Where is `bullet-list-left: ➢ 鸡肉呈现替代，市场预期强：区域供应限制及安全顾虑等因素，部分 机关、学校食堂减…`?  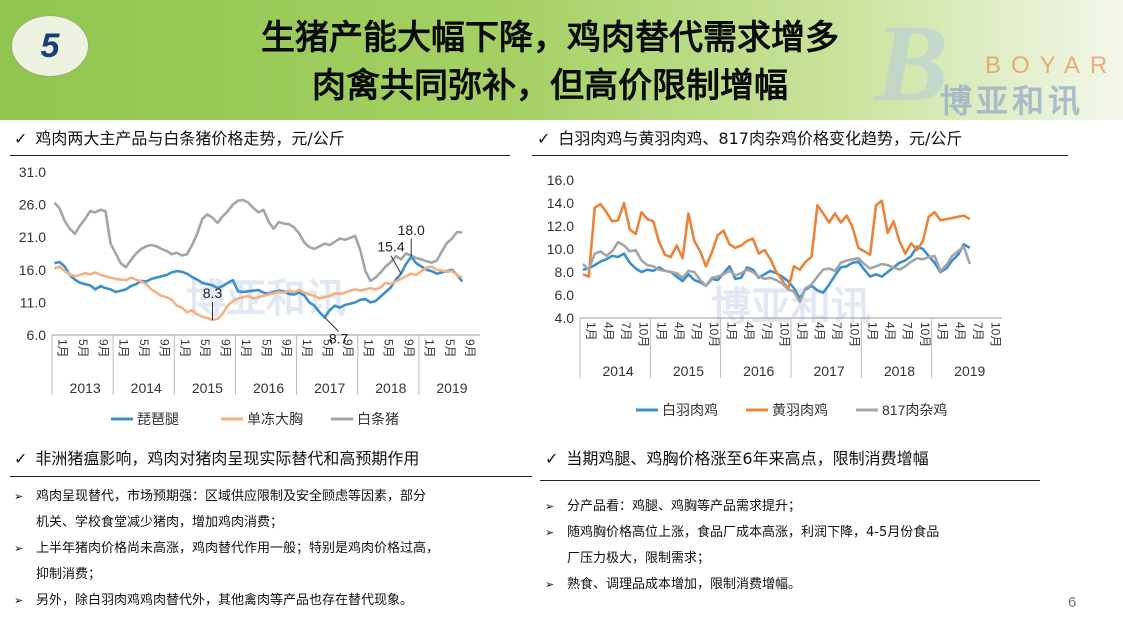 bullet-list-left: ➢ 鸡肉呈现替代，市场预期强：区域供应限制及安全顾虑等因素，部分 机关、学校食堂减… is located at coordinates (274, 549).